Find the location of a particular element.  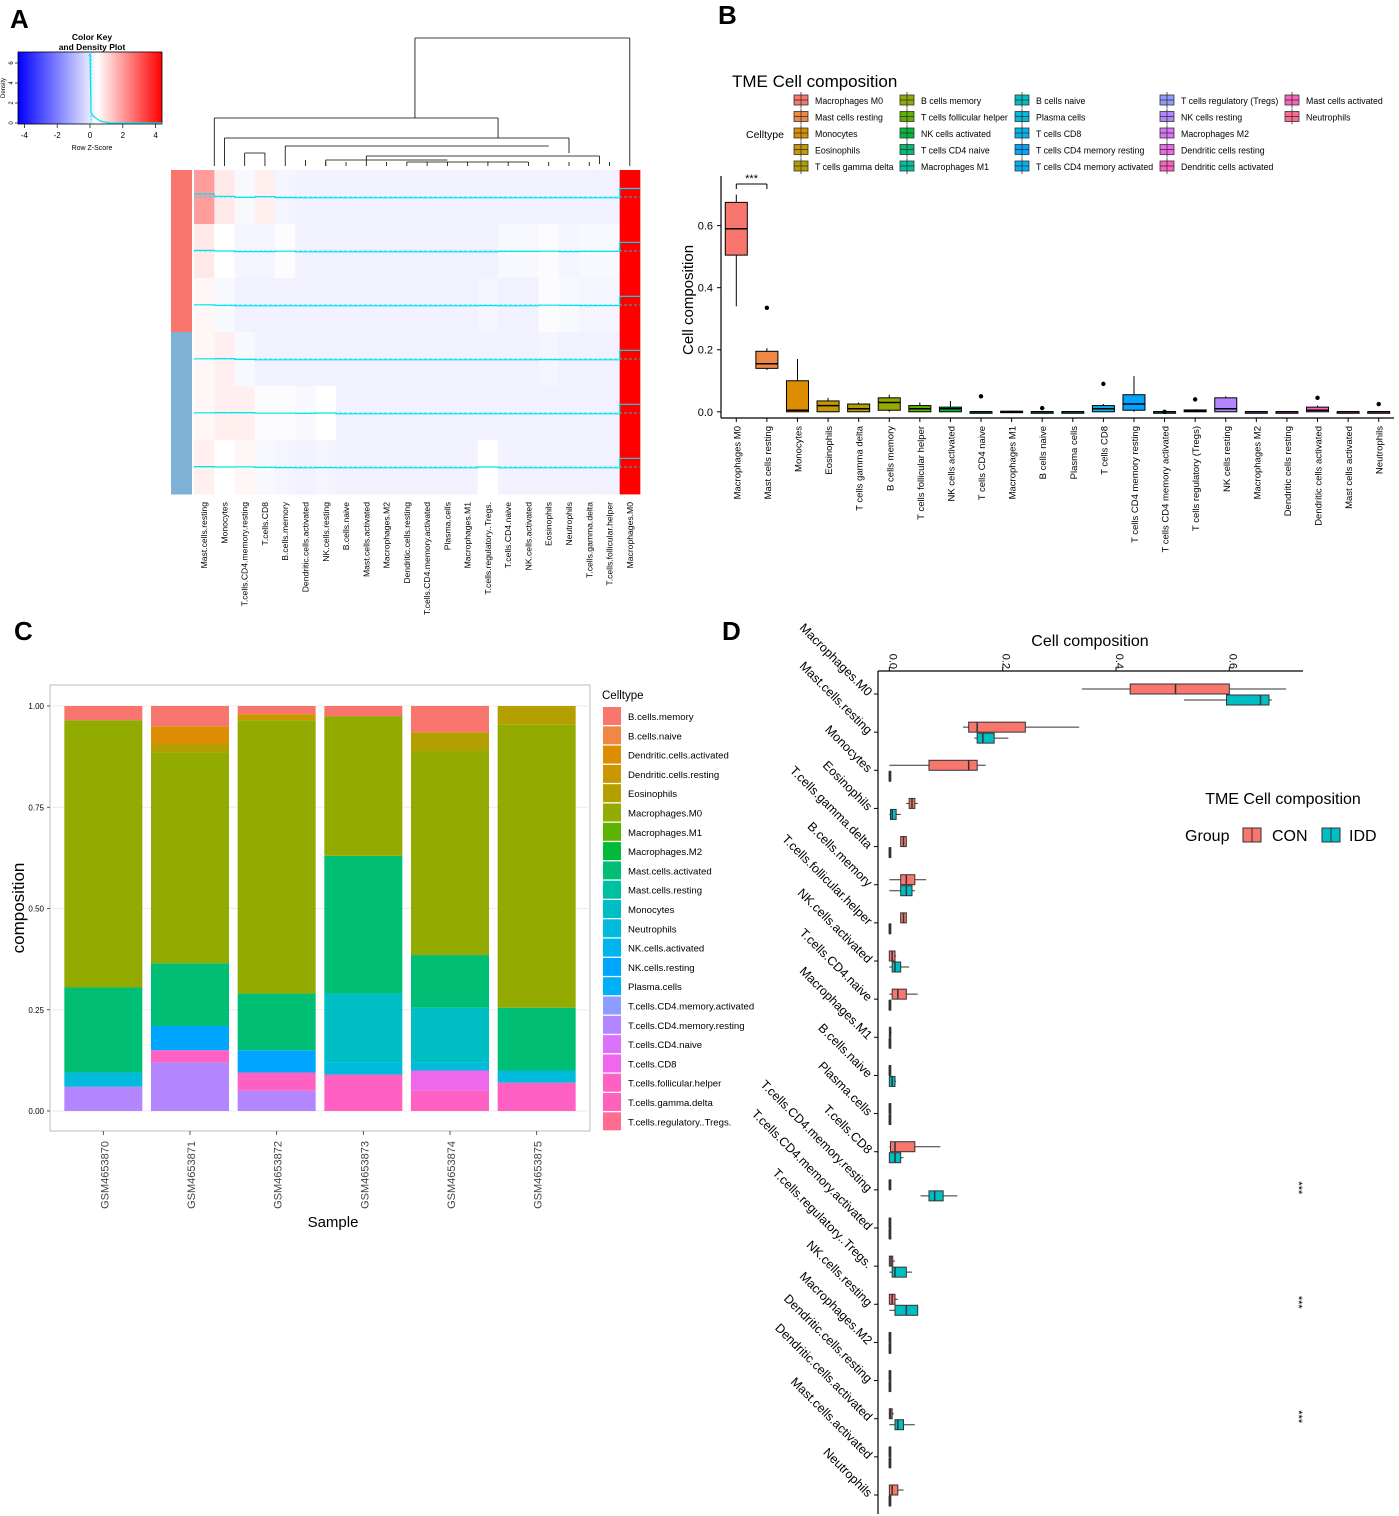

heatmap-column-label: T.cells.follicular.helper is located at coordinates (610, 544).